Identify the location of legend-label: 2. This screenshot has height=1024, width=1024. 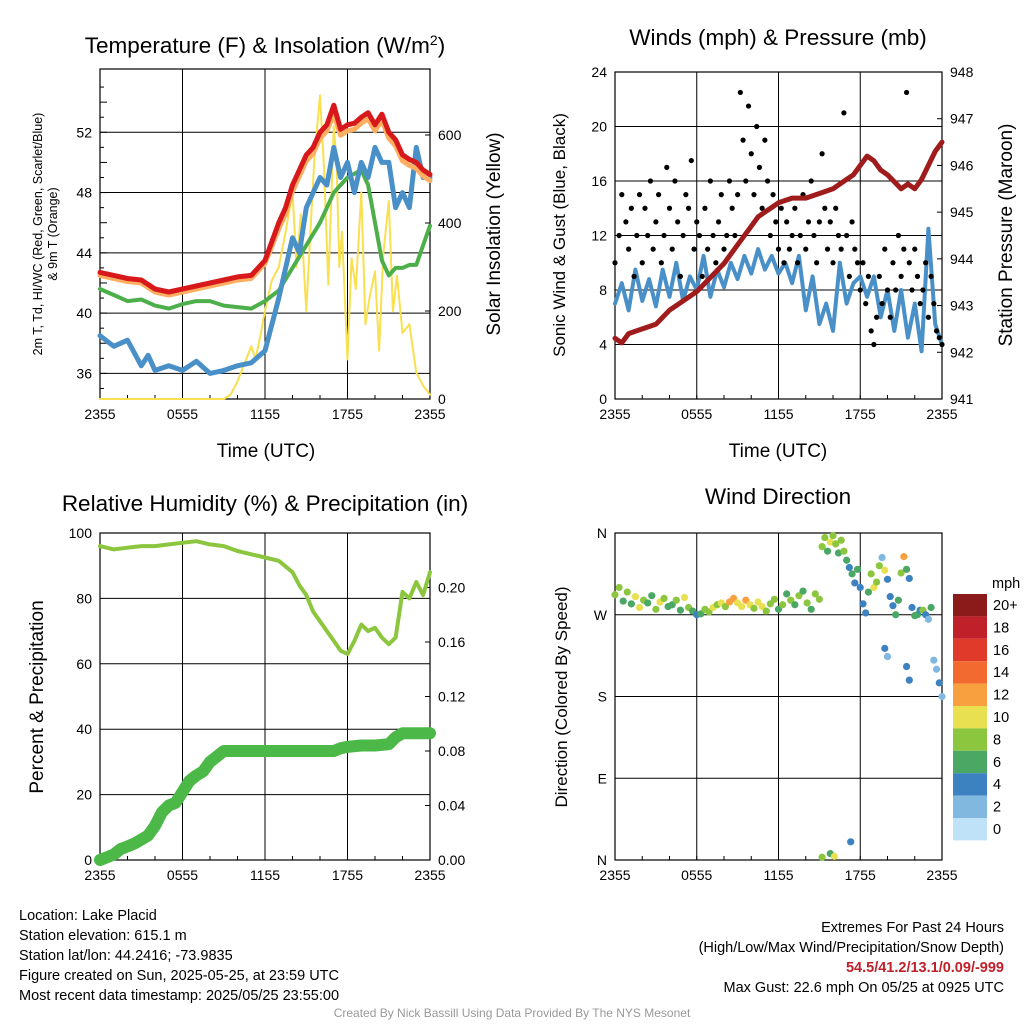
(997, 808).